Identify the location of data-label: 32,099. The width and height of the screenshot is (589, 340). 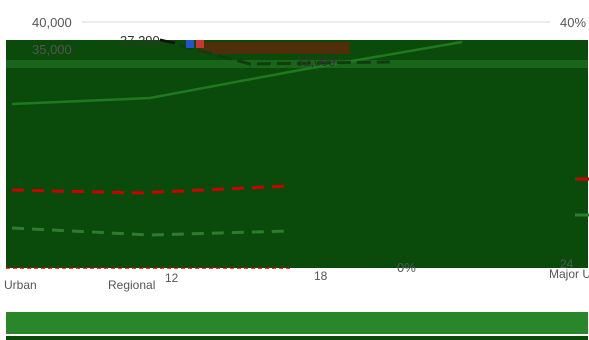
(316, 61).